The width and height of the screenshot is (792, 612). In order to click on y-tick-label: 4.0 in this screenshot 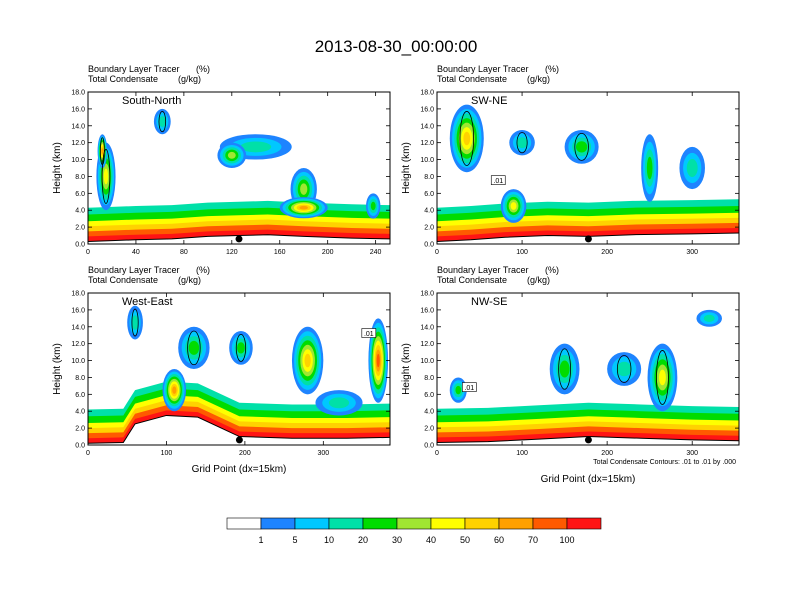, I will do `click(80, 412)`.